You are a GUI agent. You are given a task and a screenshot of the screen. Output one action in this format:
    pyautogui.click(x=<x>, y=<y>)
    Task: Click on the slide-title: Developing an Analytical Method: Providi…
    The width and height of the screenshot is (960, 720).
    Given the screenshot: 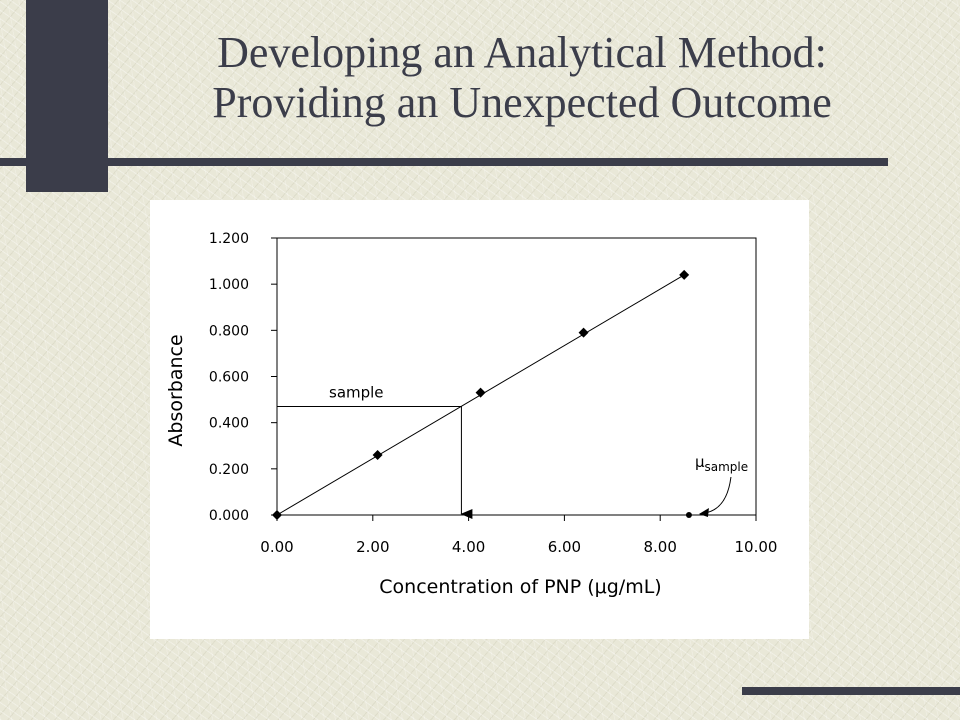 What is the action you would take?
    pyautogui.click(x=522, y=78)
    